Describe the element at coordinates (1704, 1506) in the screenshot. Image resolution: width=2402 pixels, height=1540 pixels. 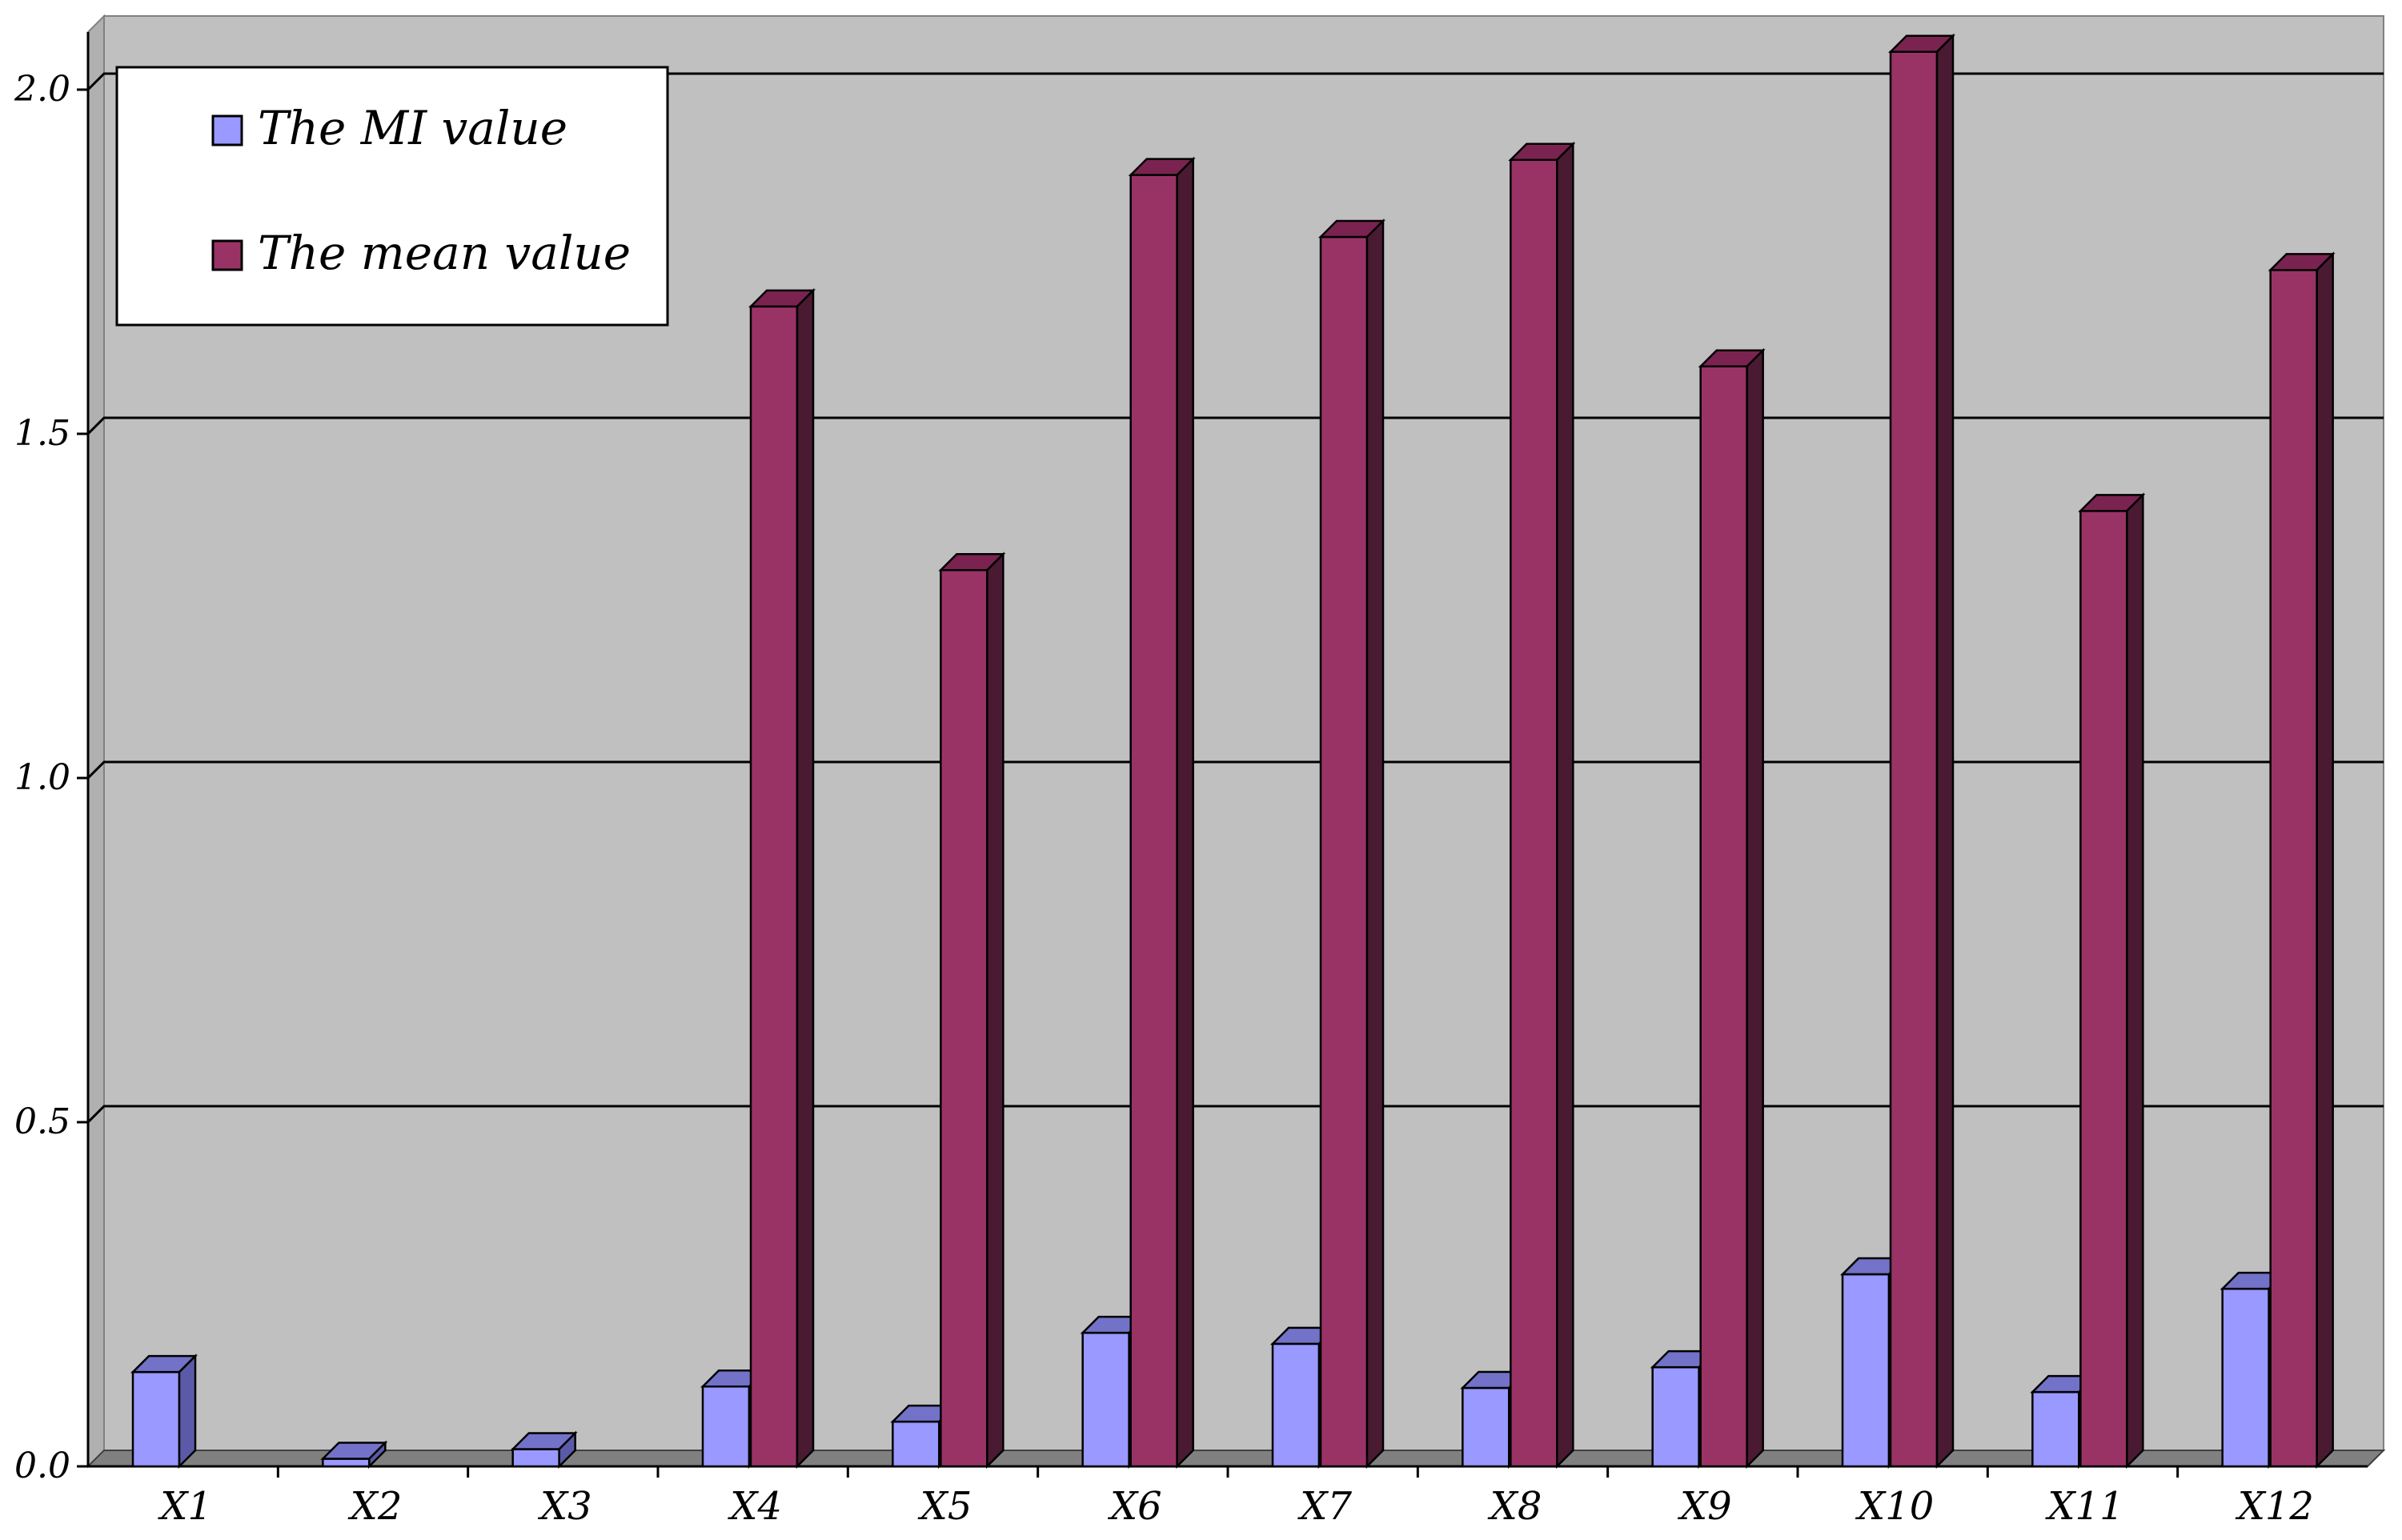
I see `x-tick-label: X9` at that location.